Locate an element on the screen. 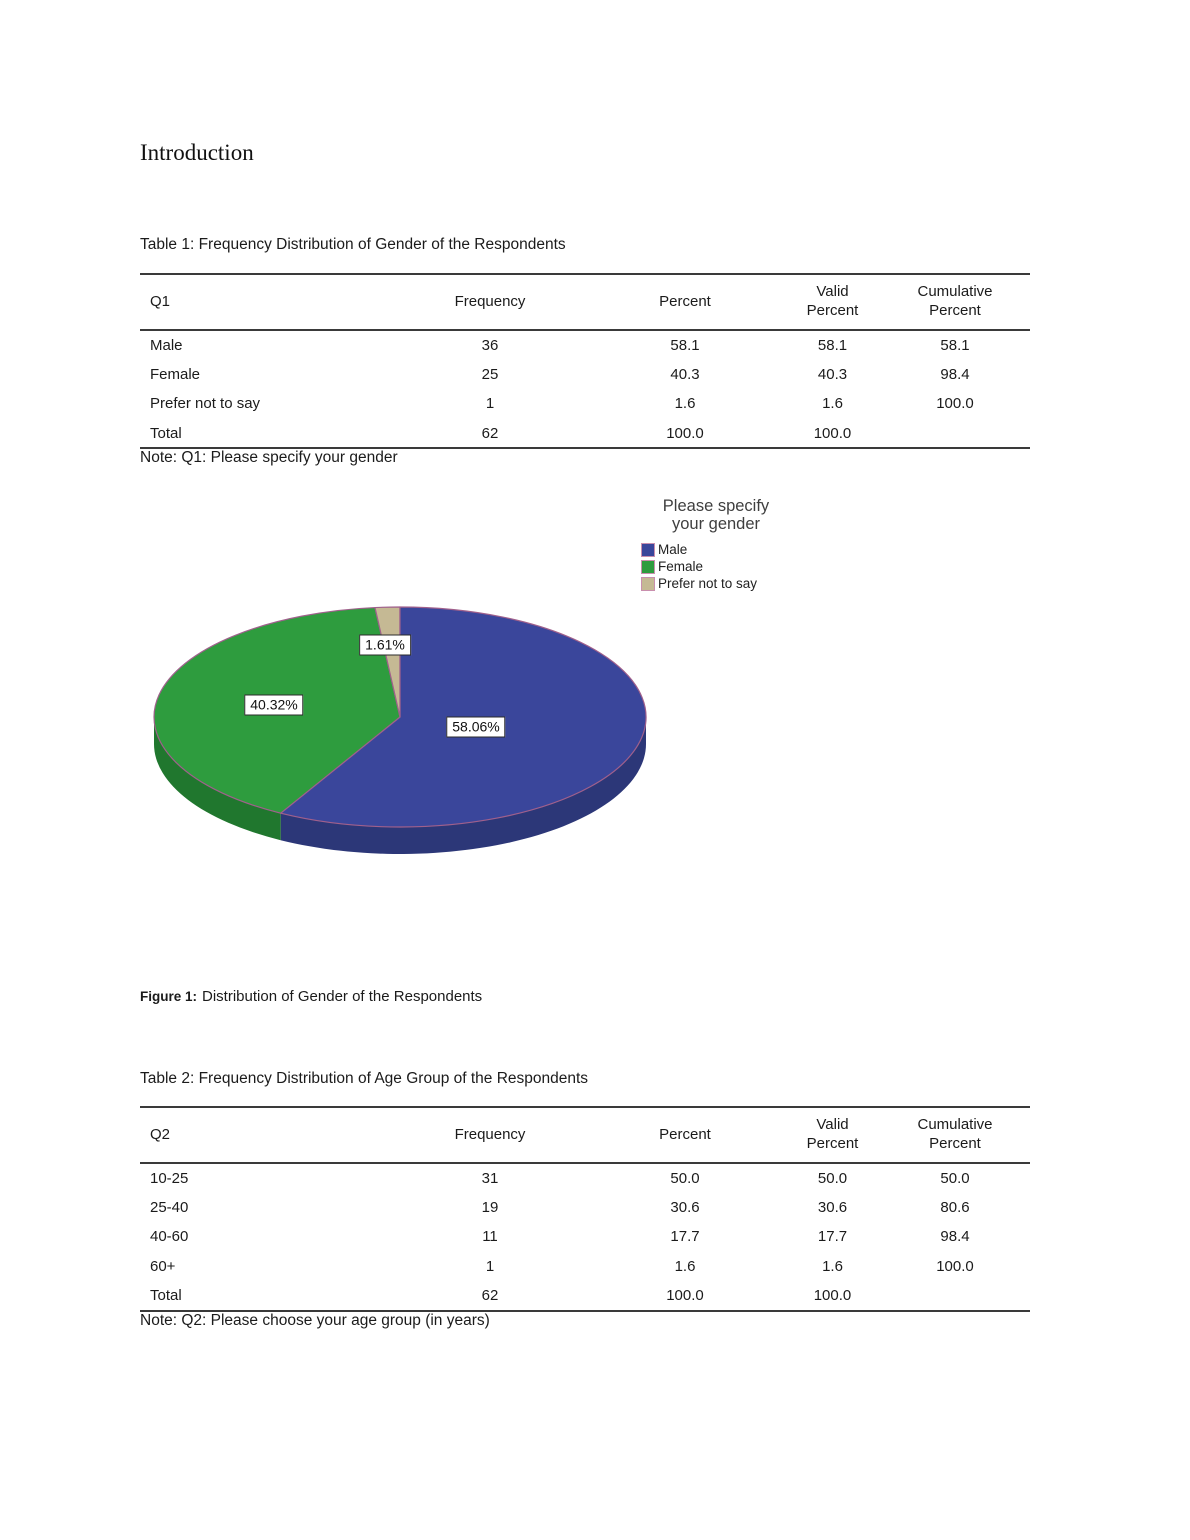  legend-items: Male Female Prefer not to say is located at coordinates (716, 566).